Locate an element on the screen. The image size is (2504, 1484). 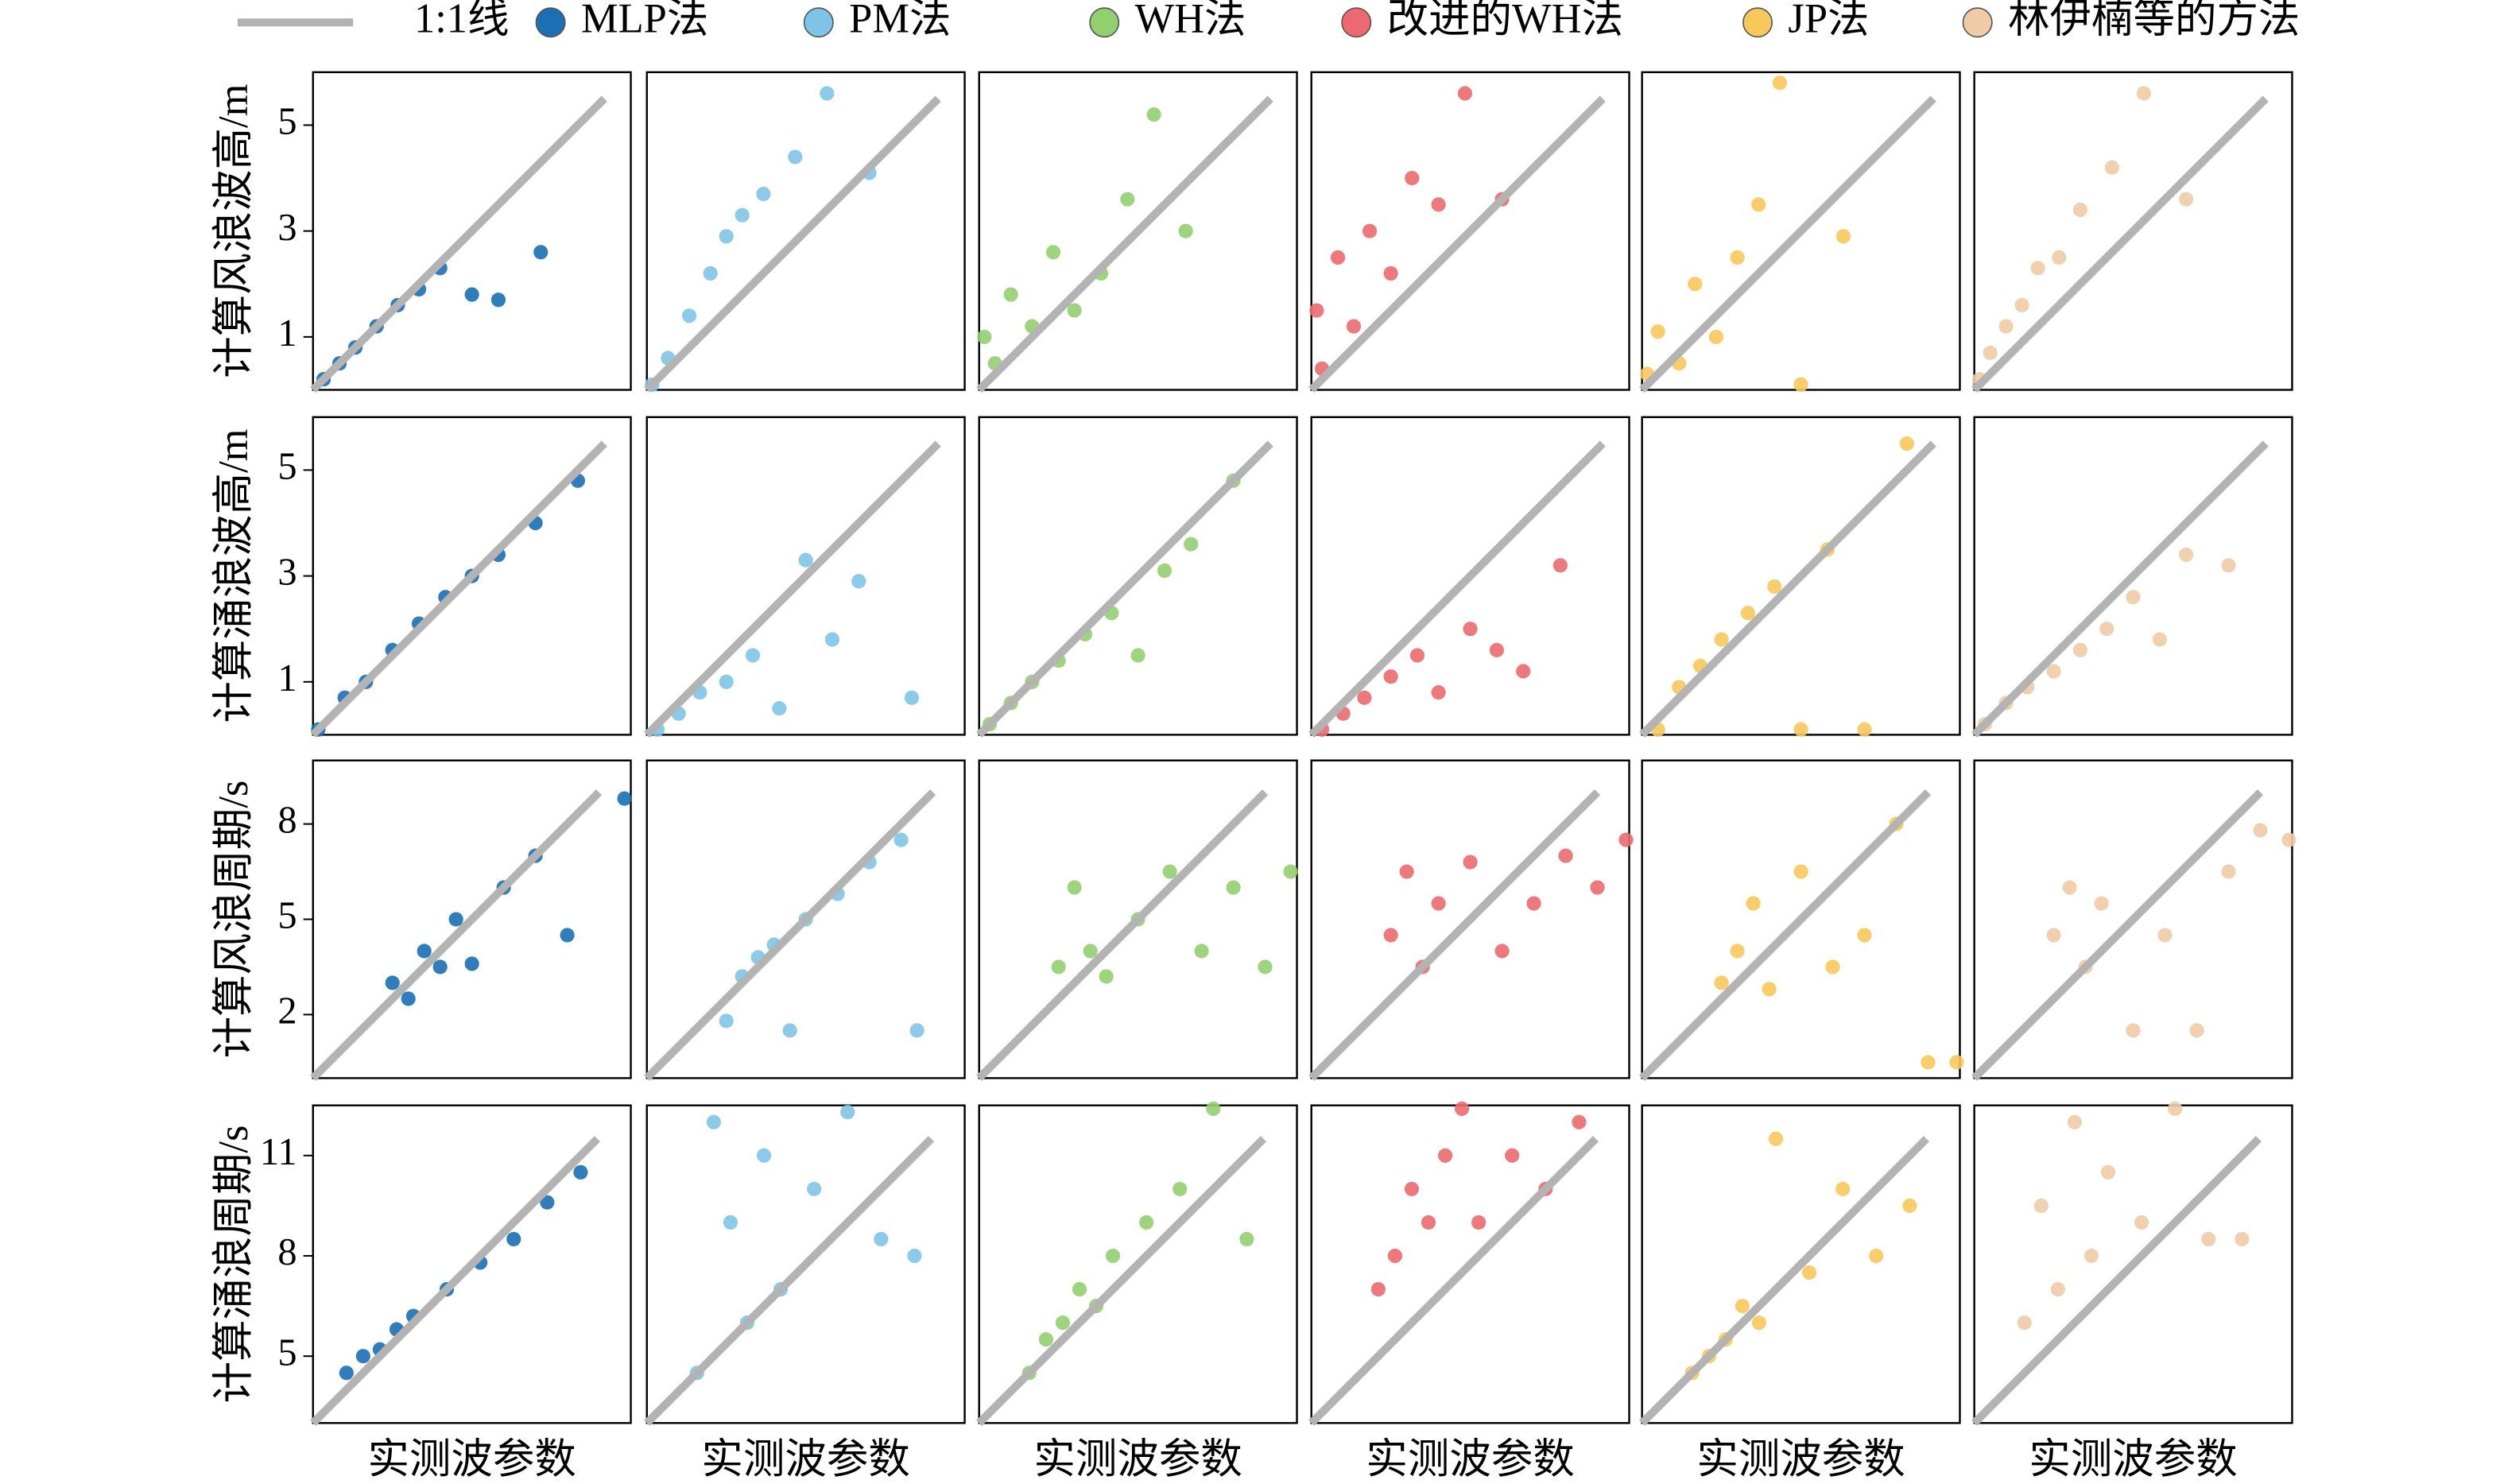
y-tick-label: 5 is located at coordinates (287, 1352).